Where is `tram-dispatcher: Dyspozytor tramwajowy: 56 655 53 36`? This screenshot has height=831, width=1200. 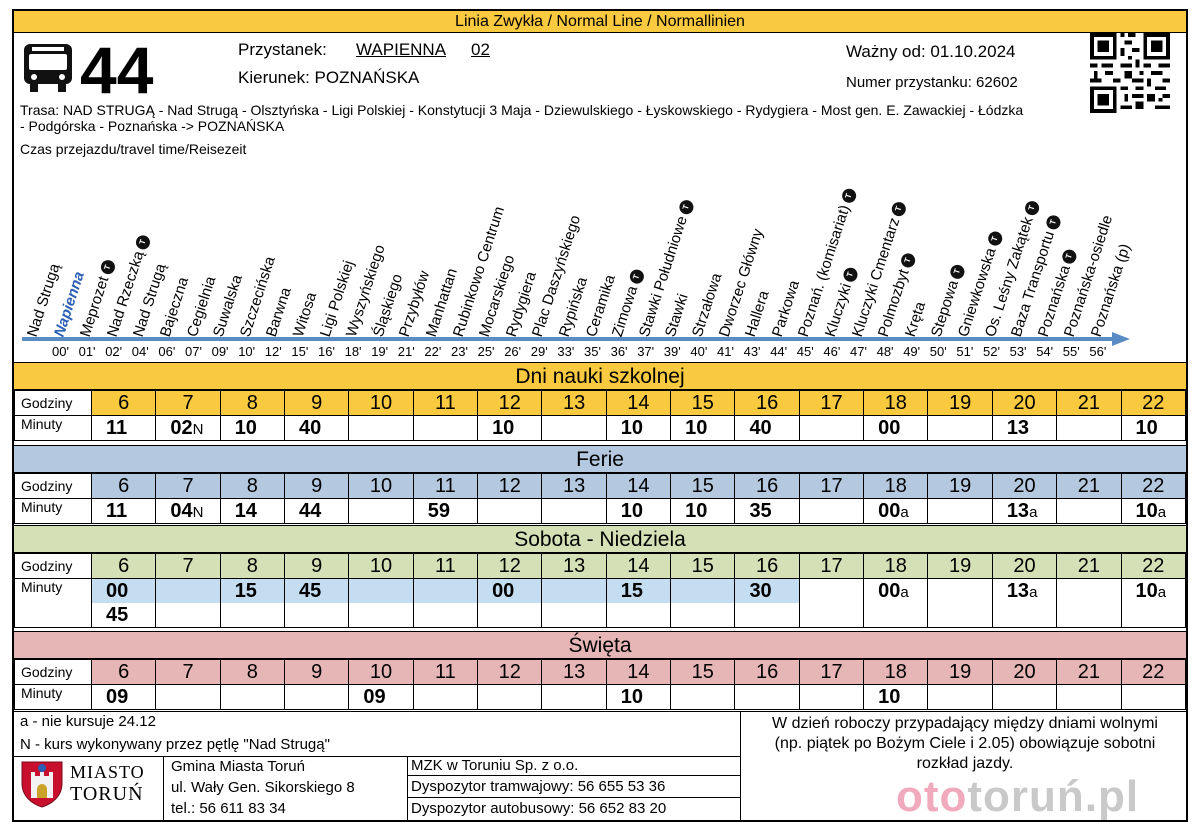
tram-dispatcher: Dyspozytor tramwajowy: 56 655 53 36 is located at coordinates (538, 786).